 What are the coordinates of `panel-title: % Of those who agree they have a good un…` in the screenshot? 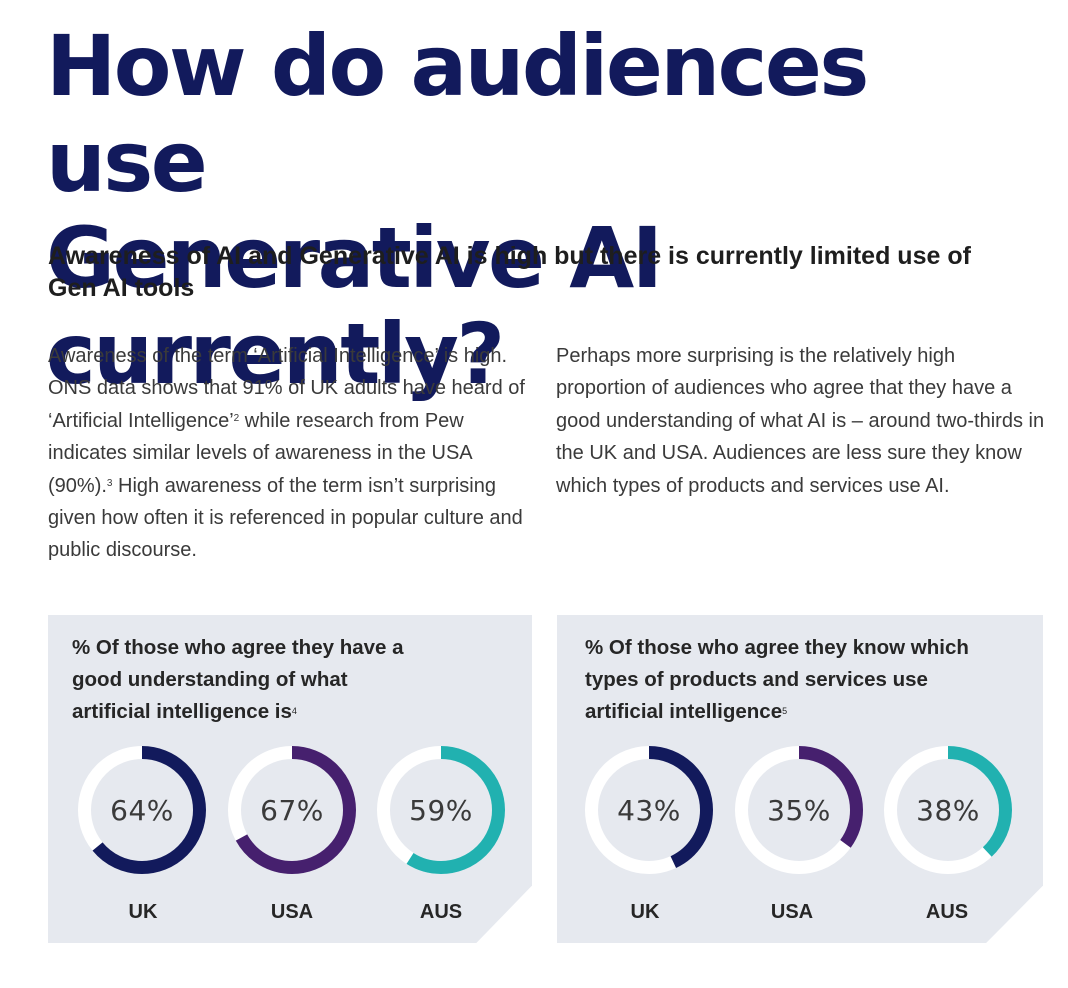 It's located at (242, 680).